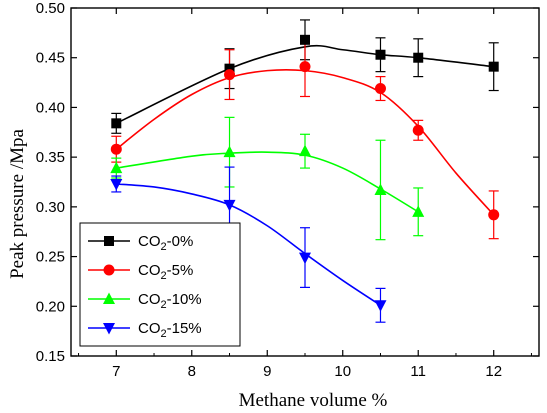  Describe the element at coordinates (342, 371) in the screenshot. I see `x-tick-label: 10` at that location.